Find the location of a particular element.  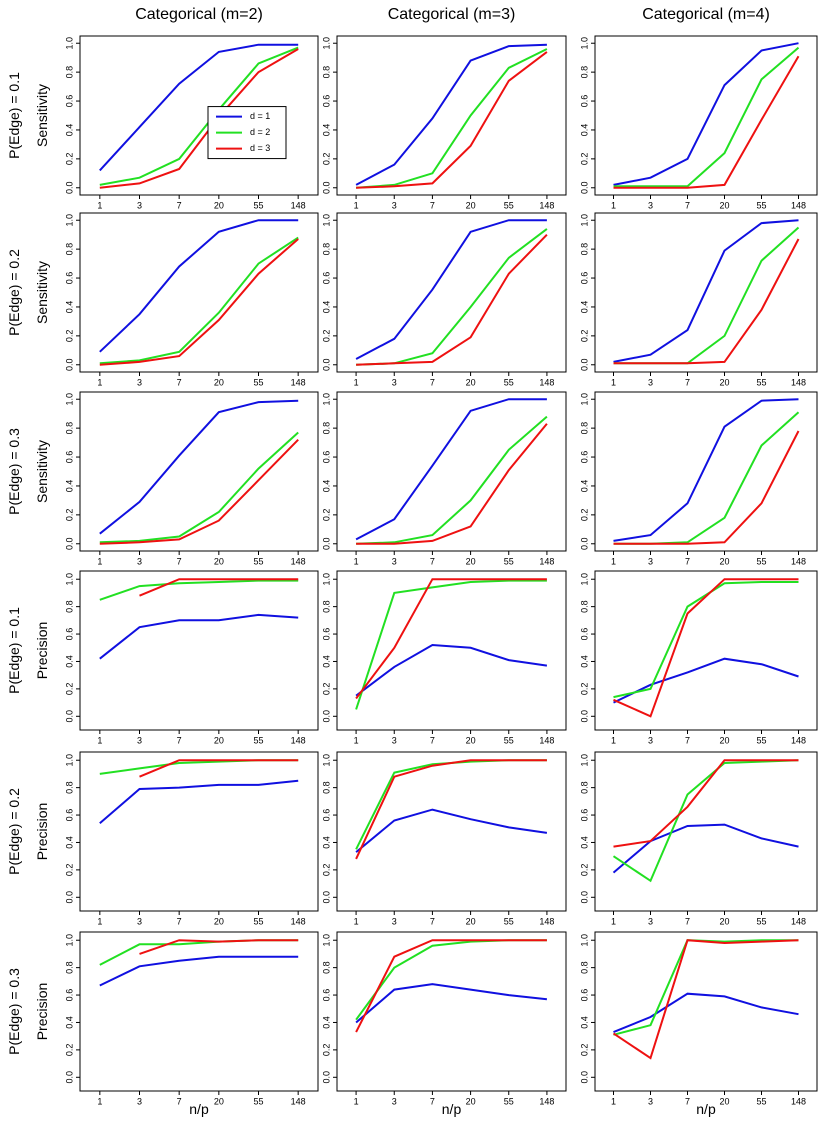

y-axis-label: Sensitivity is located at coordinates (42, 115).